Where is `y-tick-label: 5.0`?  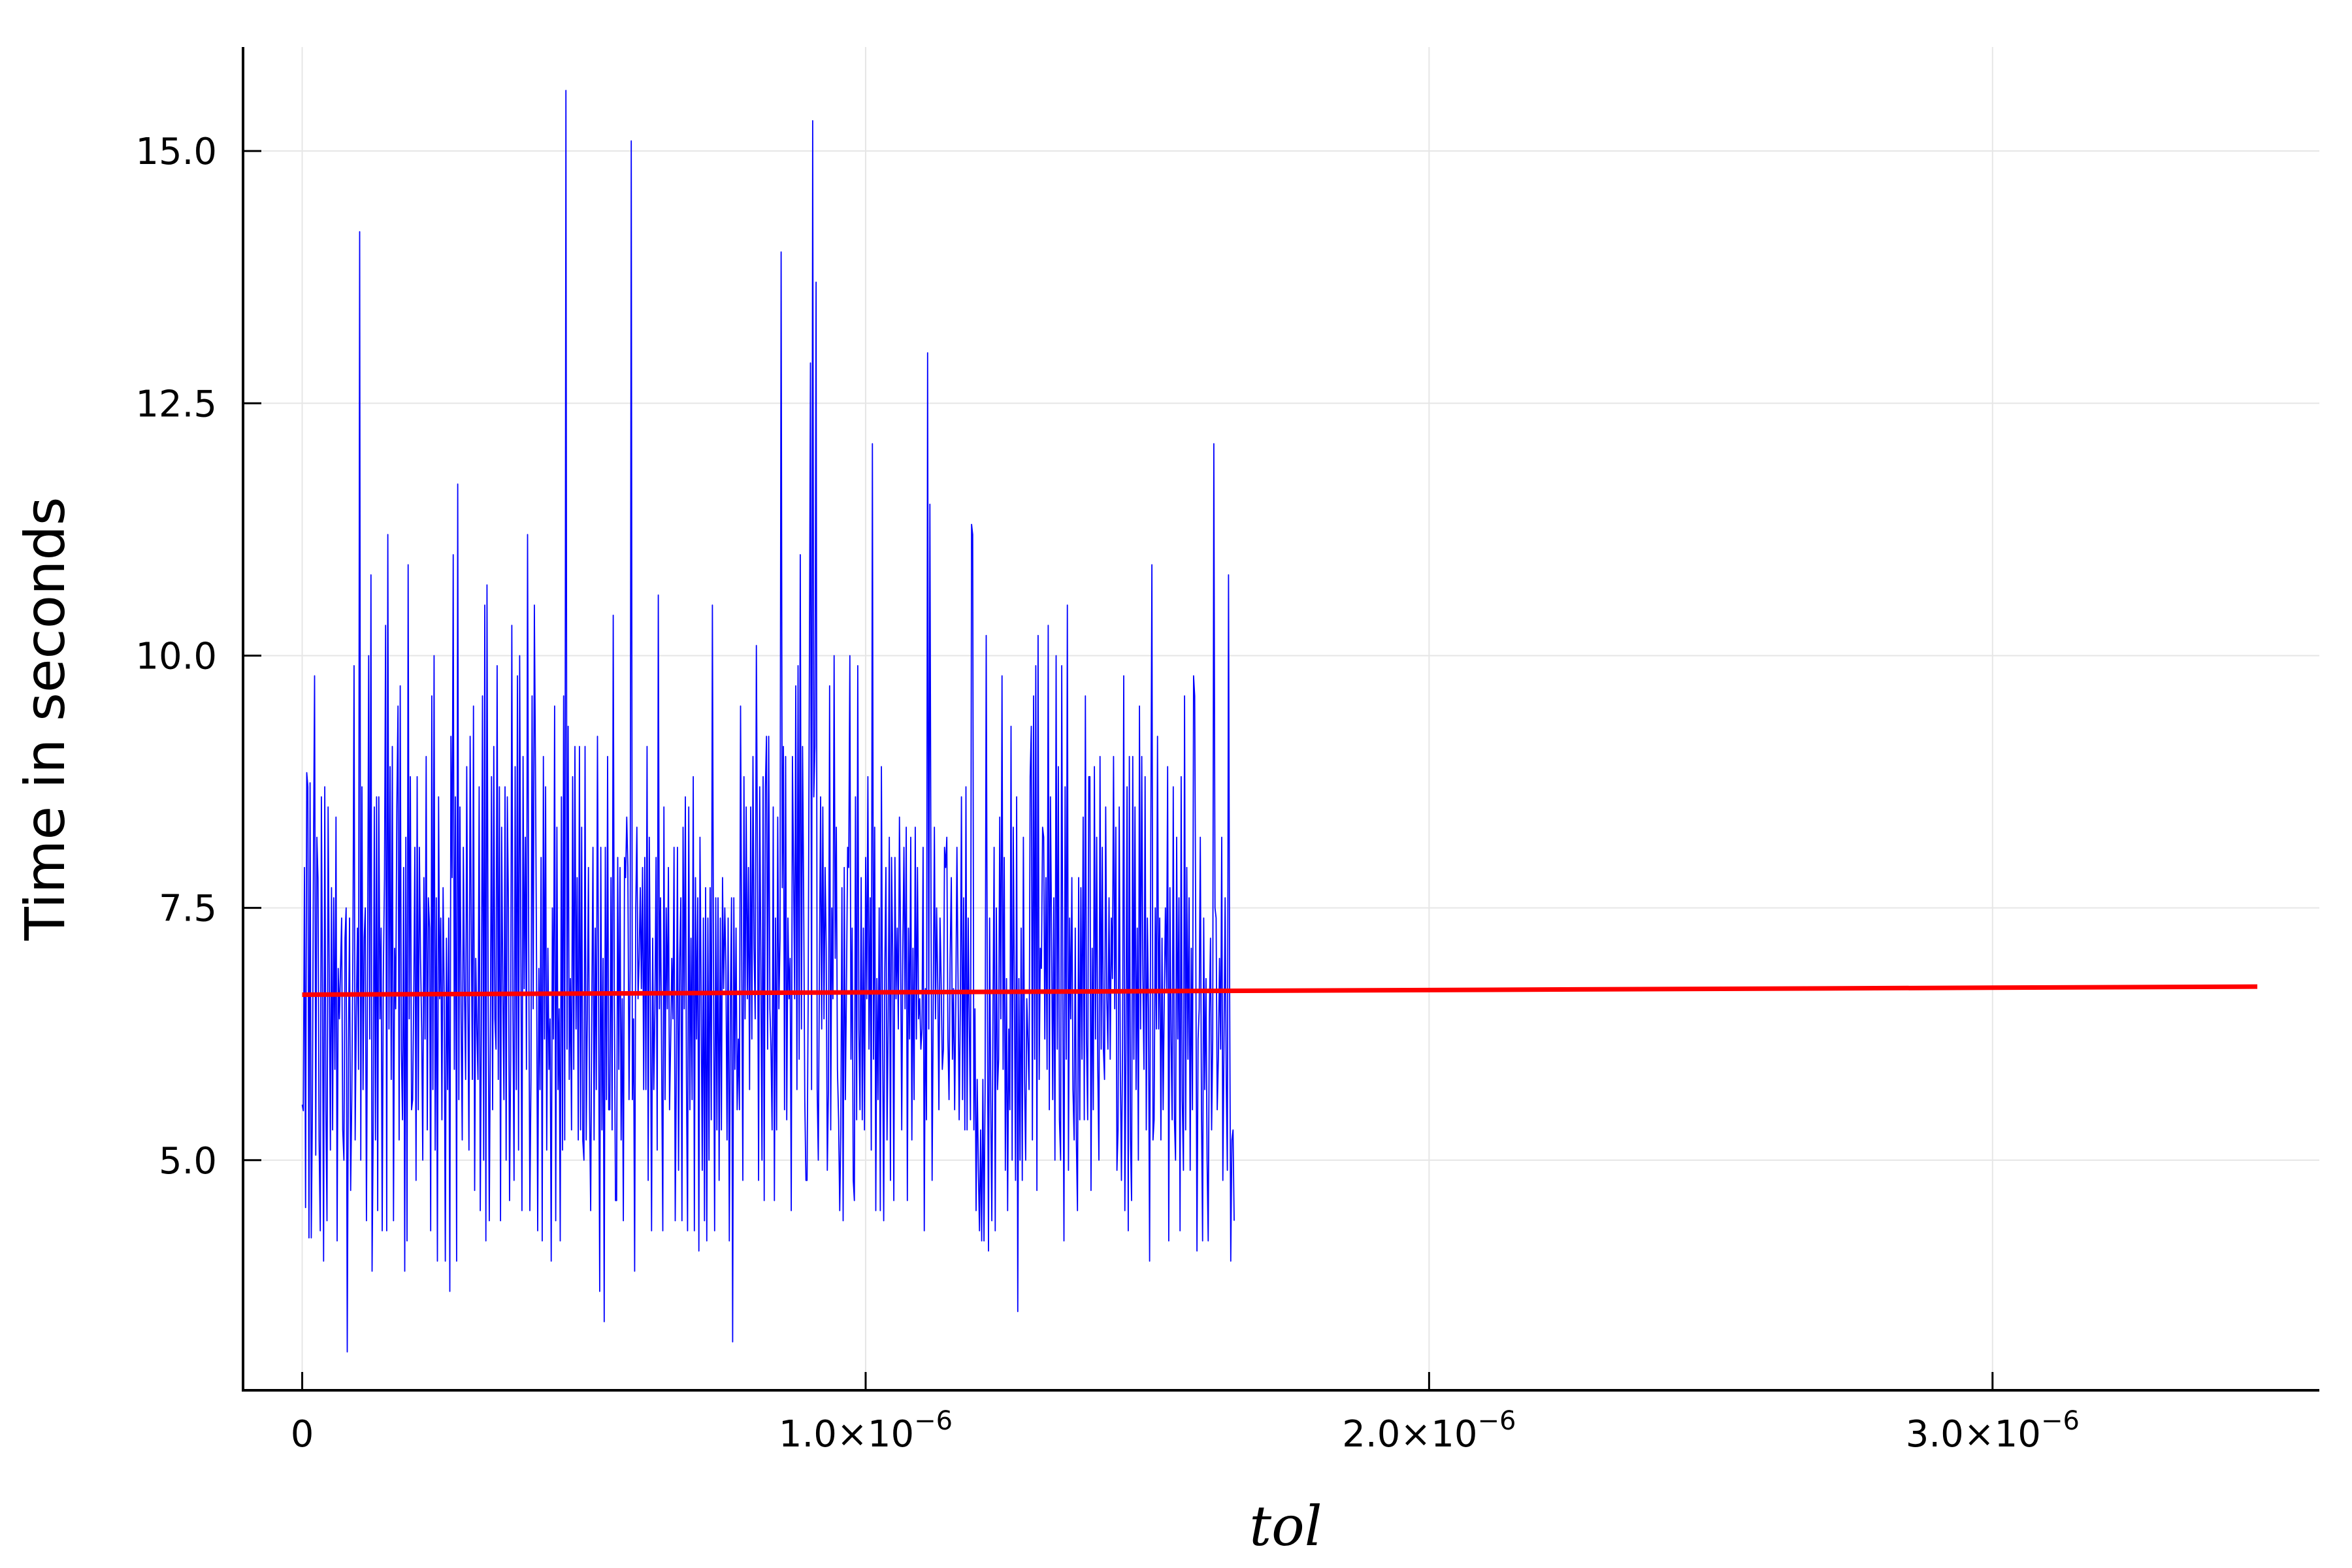 y-tick-label: 5.0 is located at coordinates (188, 1161).